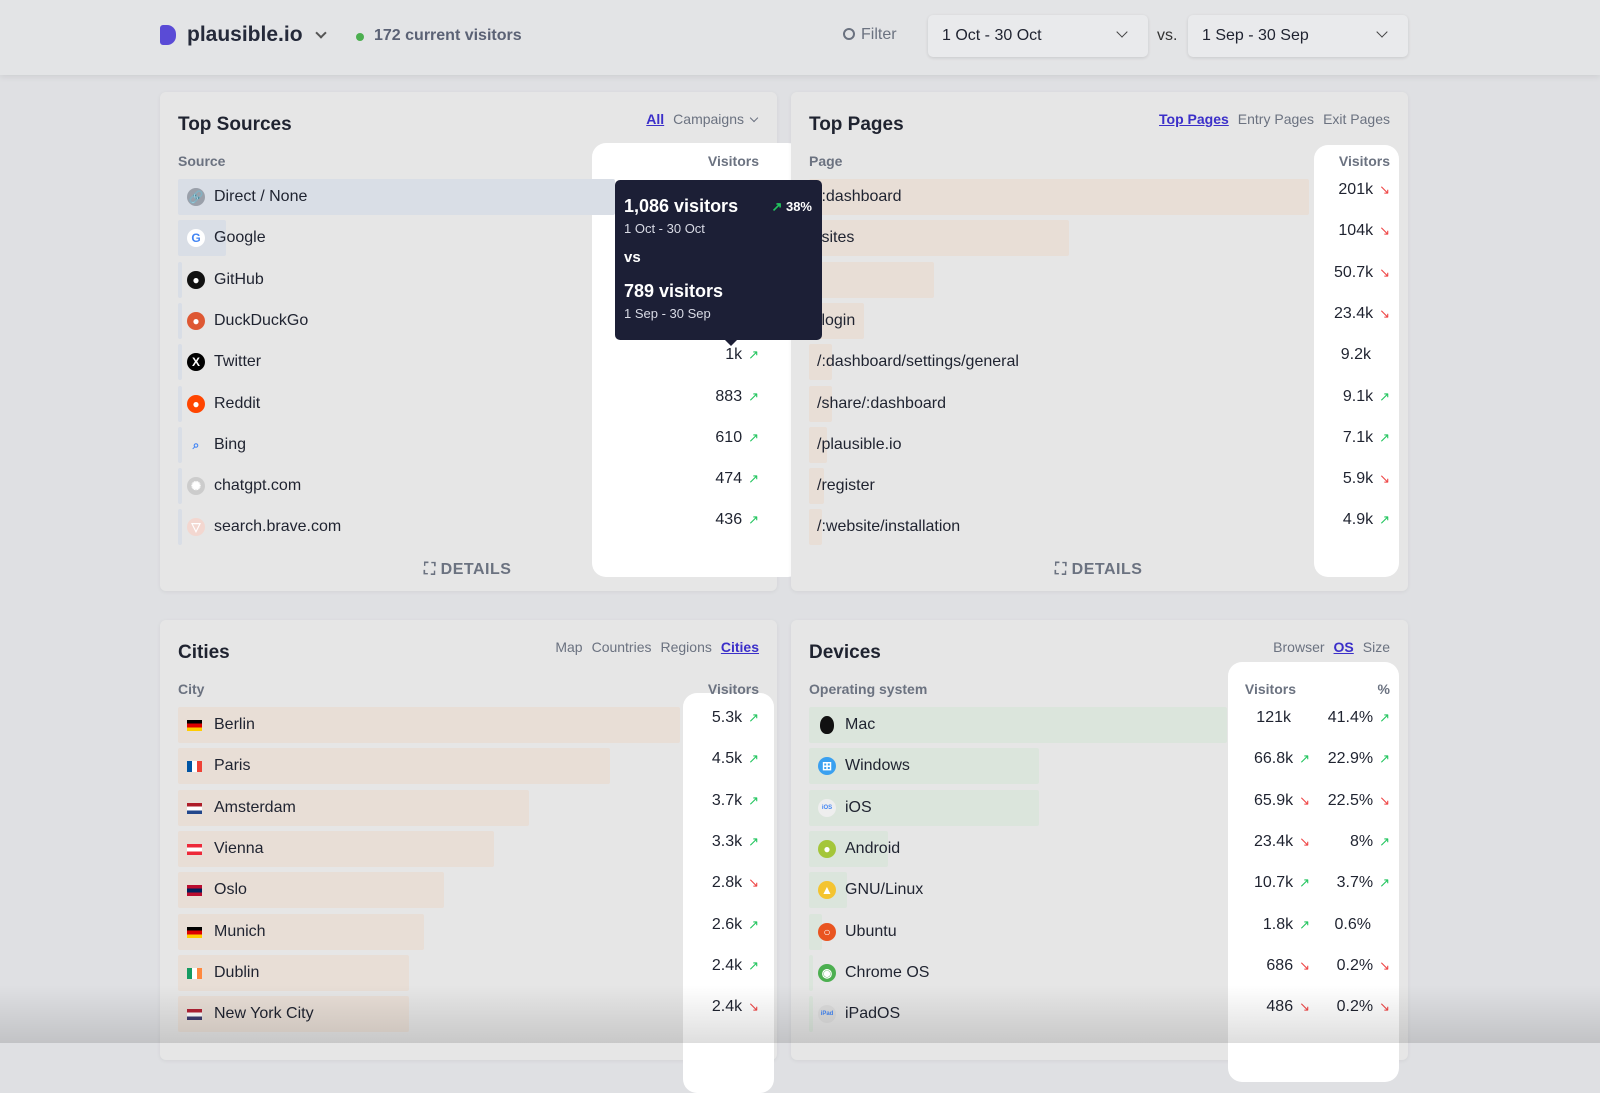 The height and width of the screenshot is (1093, 1600). Describe the element at coordinates (1059, 444) in the screenshot. I see `list-item: /plausible.io` at that location.